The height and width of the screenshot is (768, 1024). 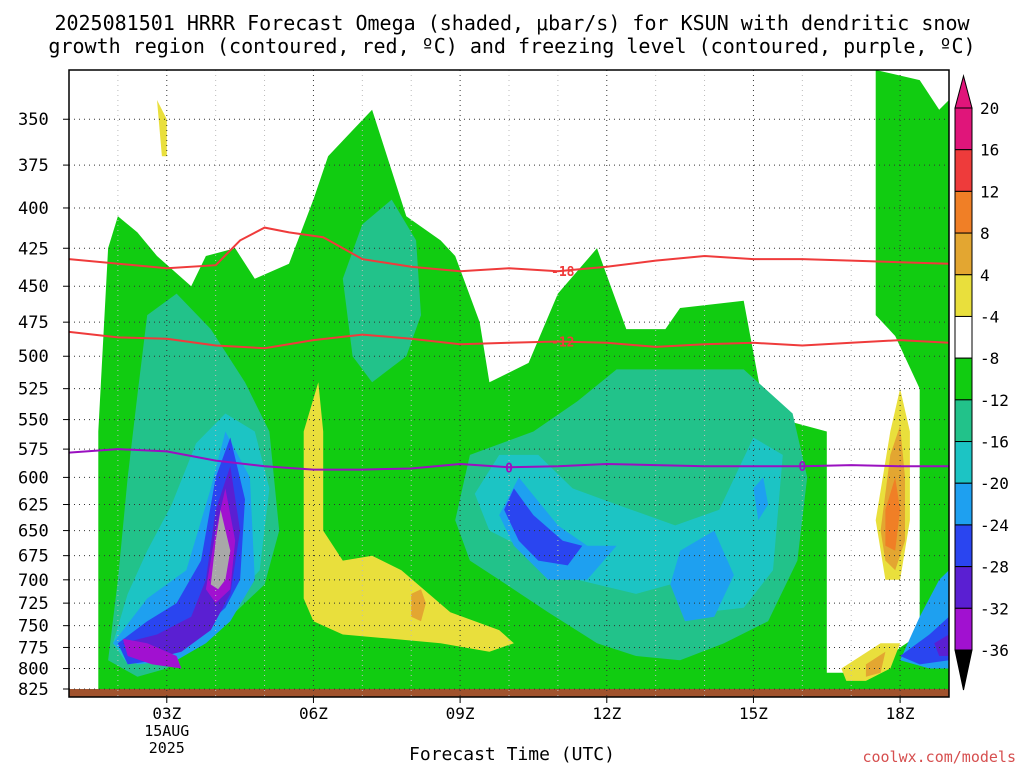 I want to click on contour-label--12: -12, so click(x=562, y=343).